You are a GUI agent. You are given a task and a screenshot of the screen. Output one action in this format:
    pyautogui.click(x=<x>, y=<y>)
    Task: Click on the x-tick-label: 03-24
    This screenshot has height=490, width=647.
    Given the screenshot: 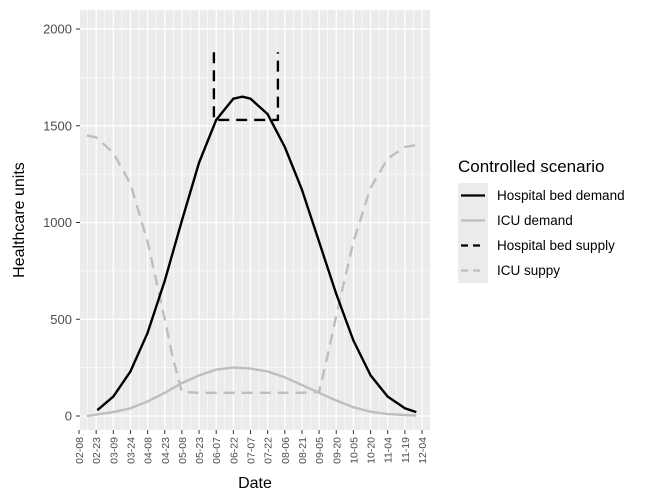 What is the action you would take?
    pyautogui.click(x=131, y=450)
    